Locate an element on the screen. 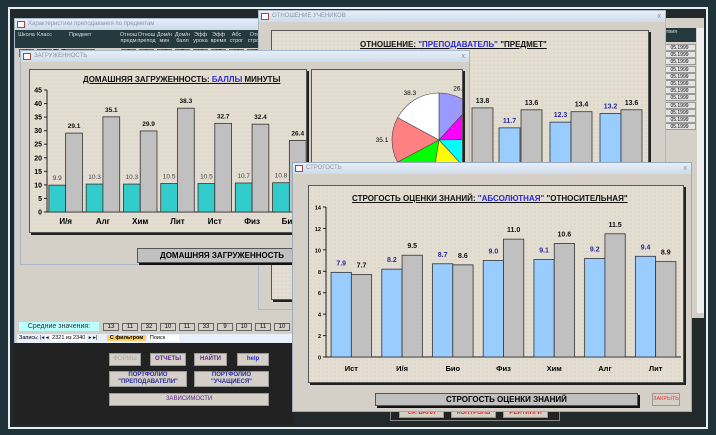 Image resolution: width=716 pixels, height=435 pixels. data-label: 9.1 is located at coordinates (544, 251).